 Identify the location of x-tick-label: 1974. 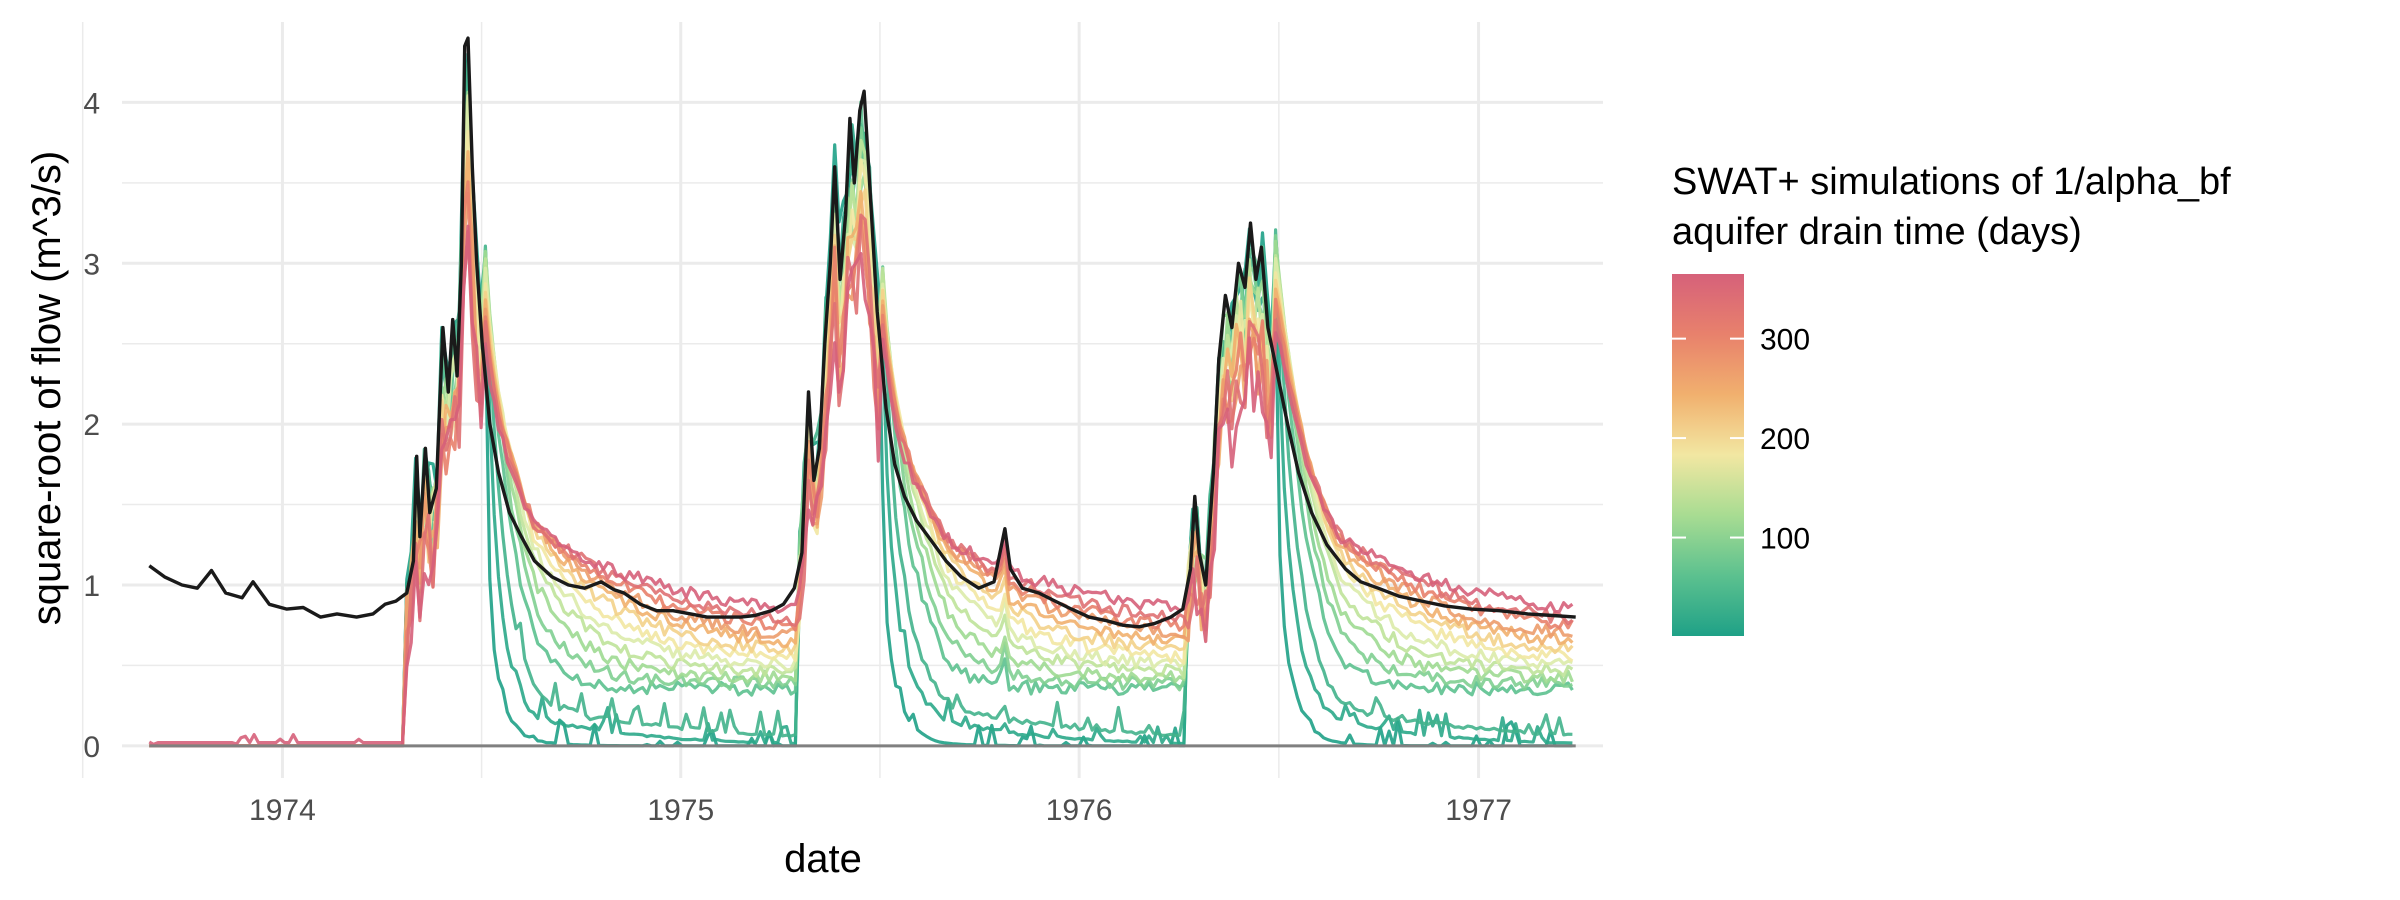
(282, 810).